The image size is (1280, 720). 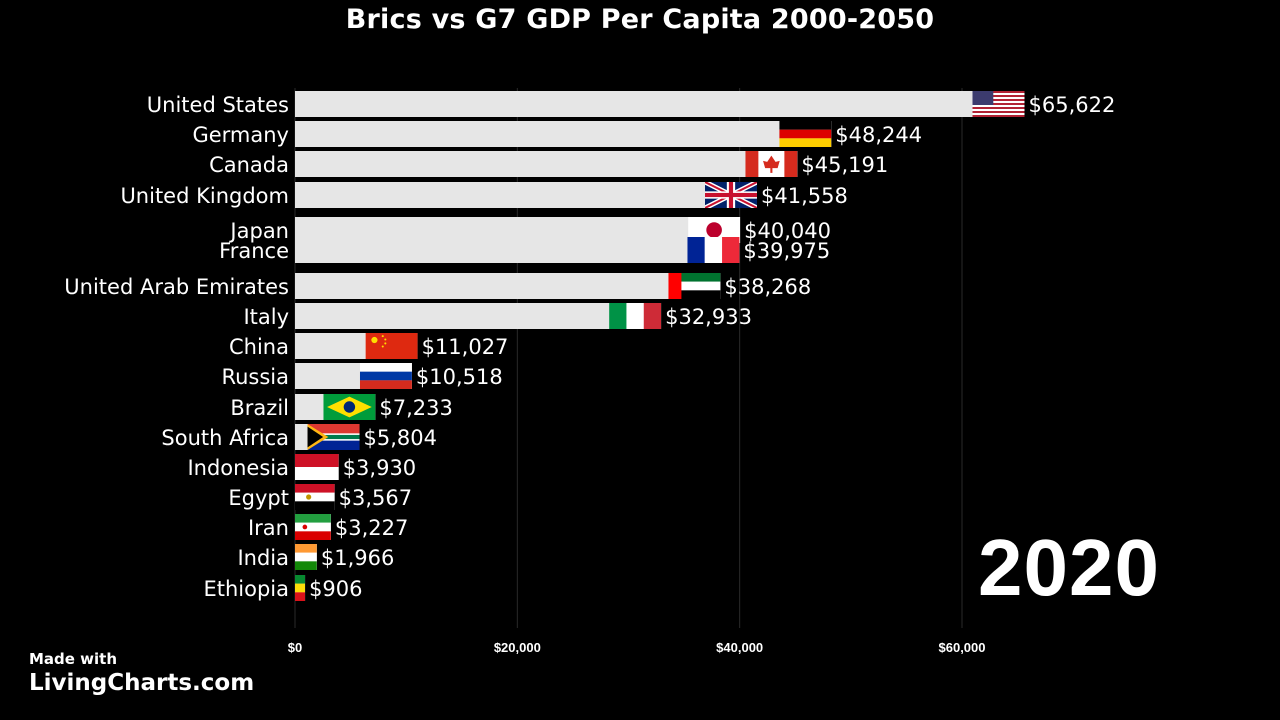 What do you see at coordinates (415, 408) in the screenshot?
I see `value-label: $7,233` at bounding box center [415, 408].